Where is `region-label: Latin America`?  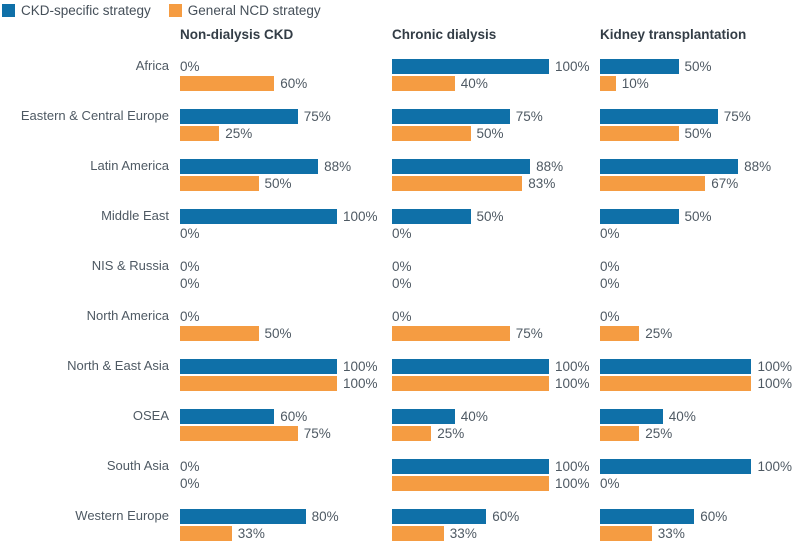 region-label: Latin America is located at coordinates (129, 165).